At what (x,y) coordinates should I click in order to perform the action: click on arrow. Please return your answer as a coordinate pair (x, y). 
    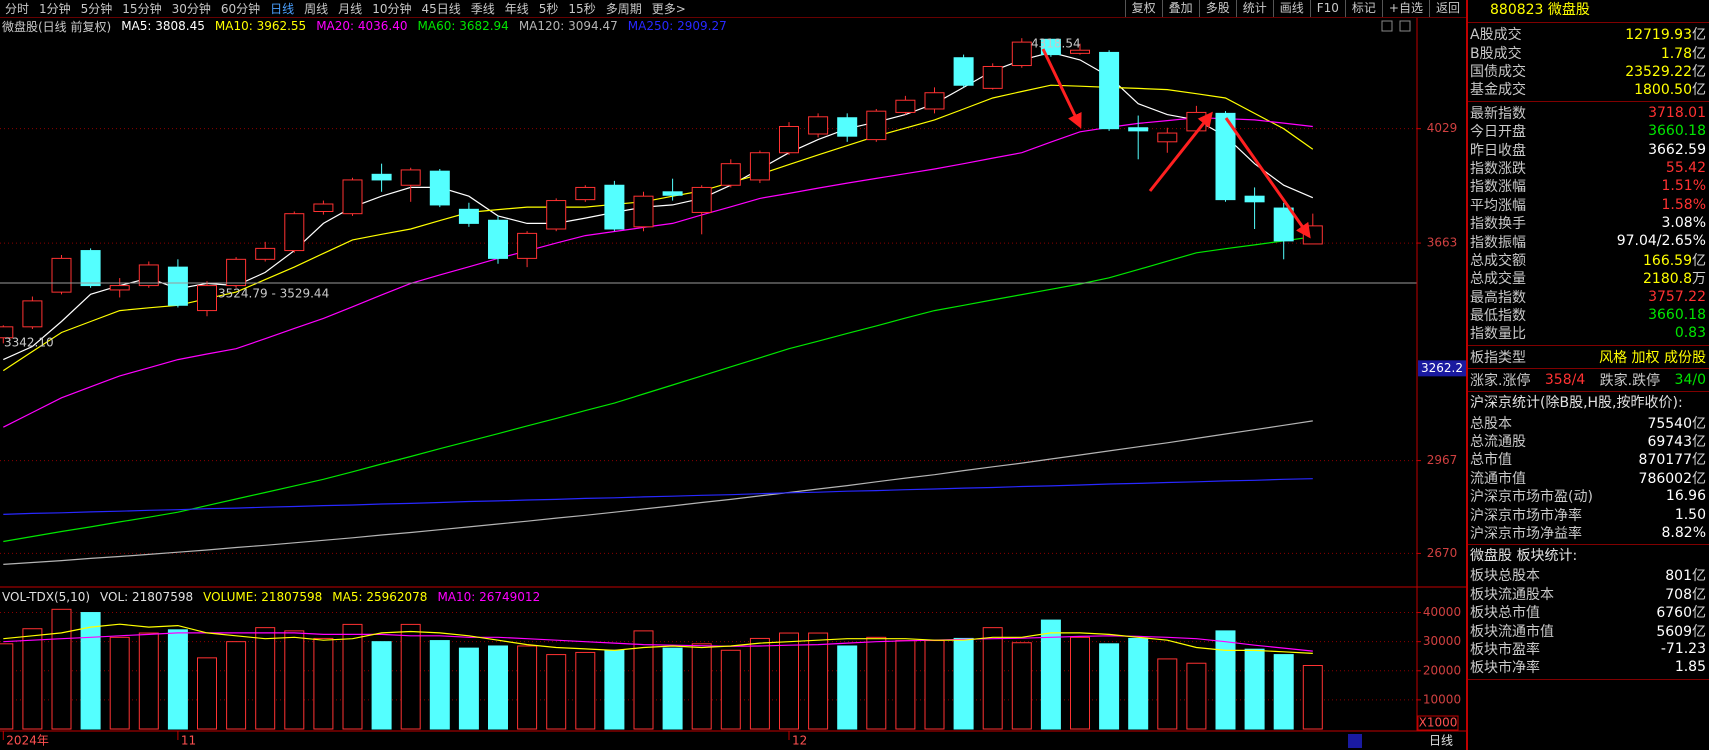
    Looking at the image, I should click on (1061, 88).